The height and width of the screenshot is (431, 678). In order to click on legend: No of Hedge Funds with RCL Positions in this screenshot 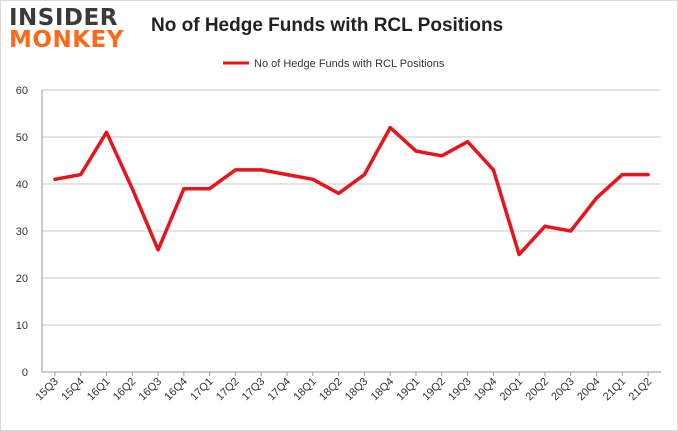, I will do `click(334, 64)`.